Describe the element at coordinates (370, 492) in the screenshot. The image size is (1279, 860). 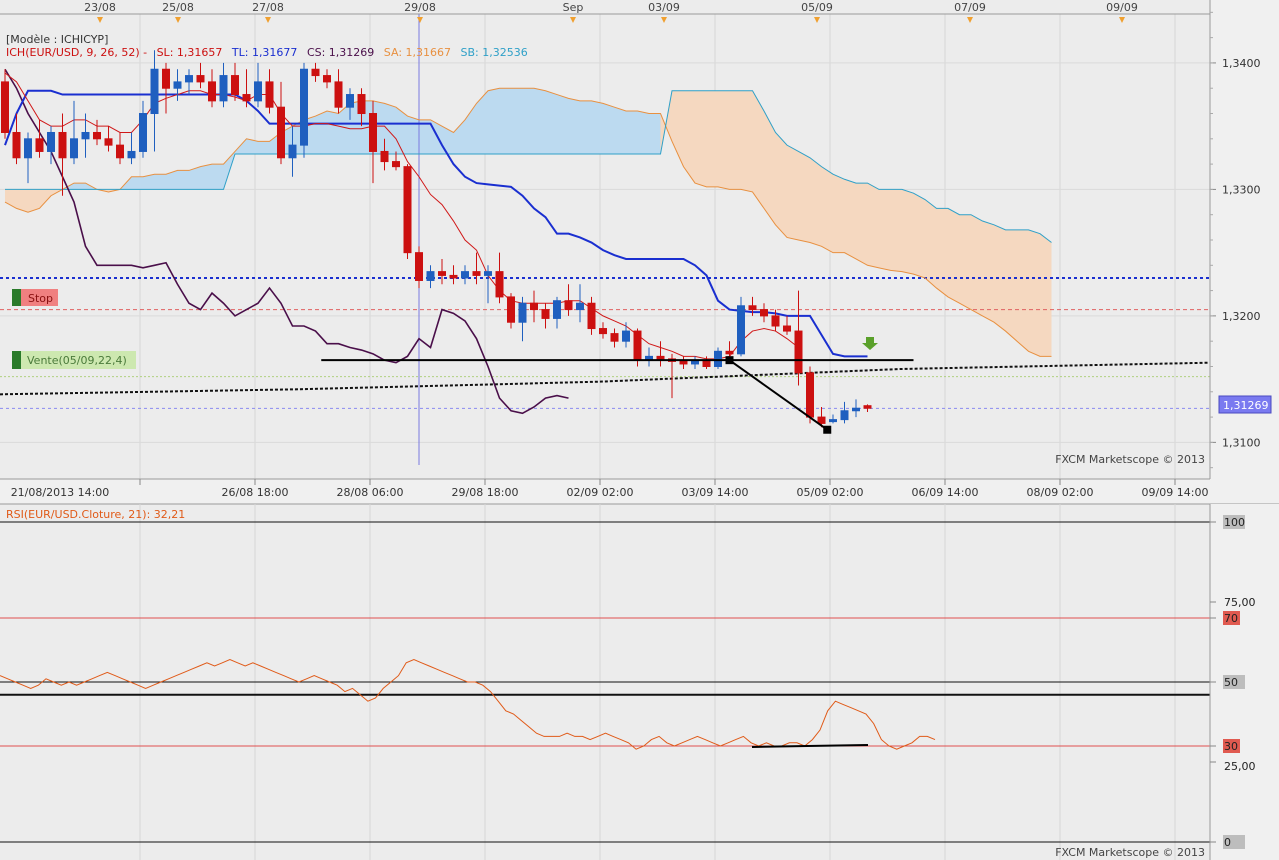
I see `time-tick-label-2: 28/08 06:00` at that location.